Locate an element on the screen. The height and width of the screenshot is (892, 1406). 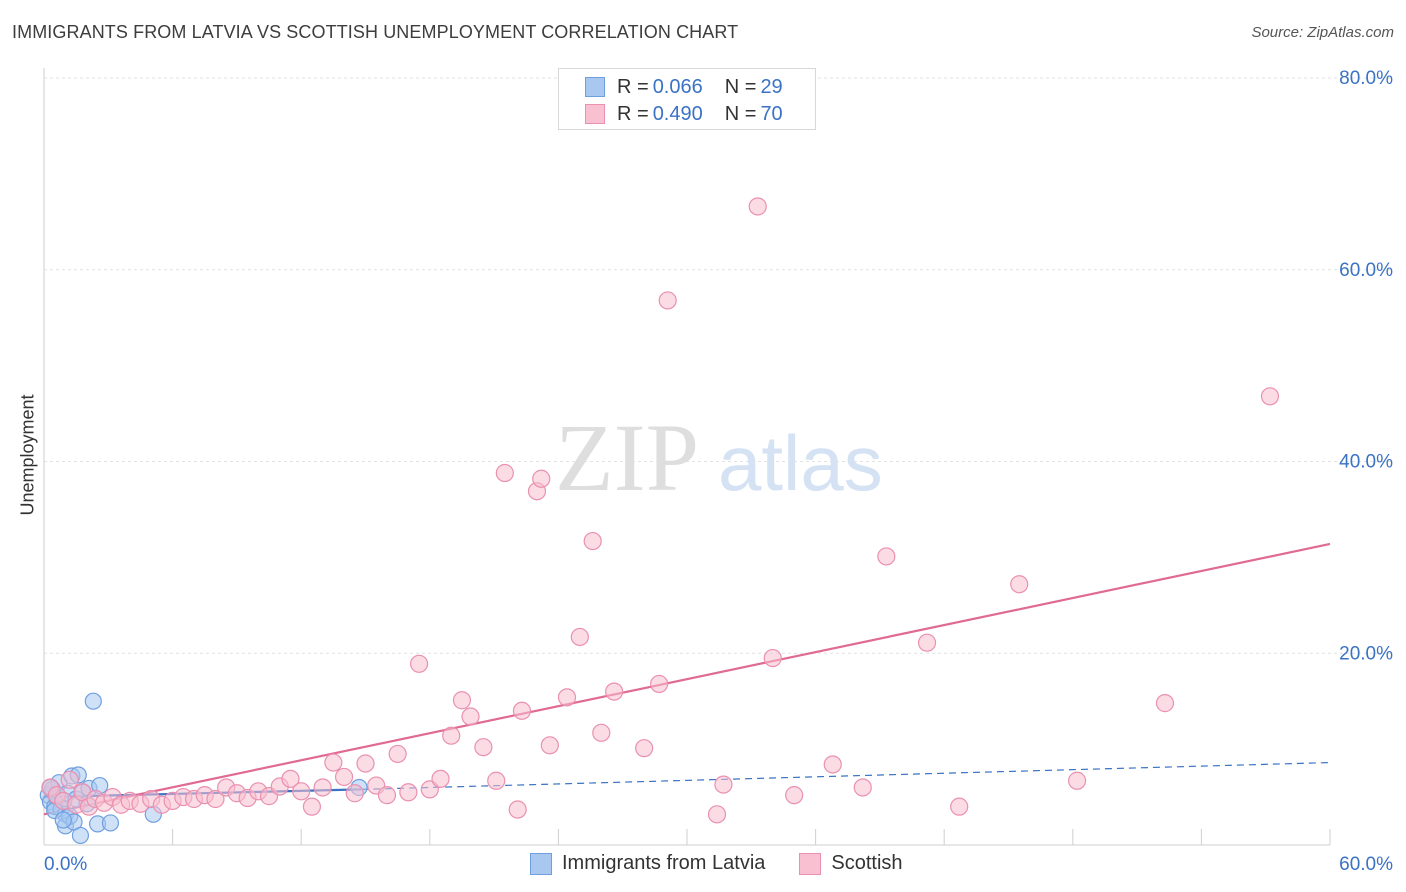
series-swatch-scottish is located at coordinates (810, 863).